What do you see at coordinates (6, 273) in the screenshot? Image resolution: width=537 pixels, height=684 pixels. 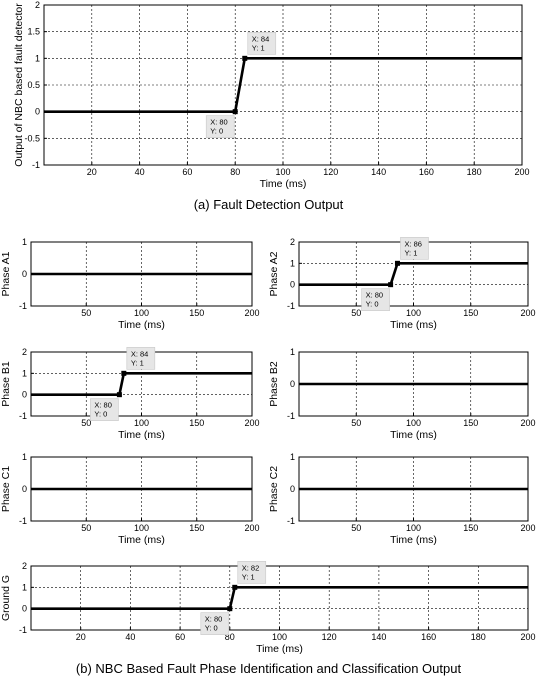 I see `y-axis-label: Phase A1` at bounding box center [6, 273].